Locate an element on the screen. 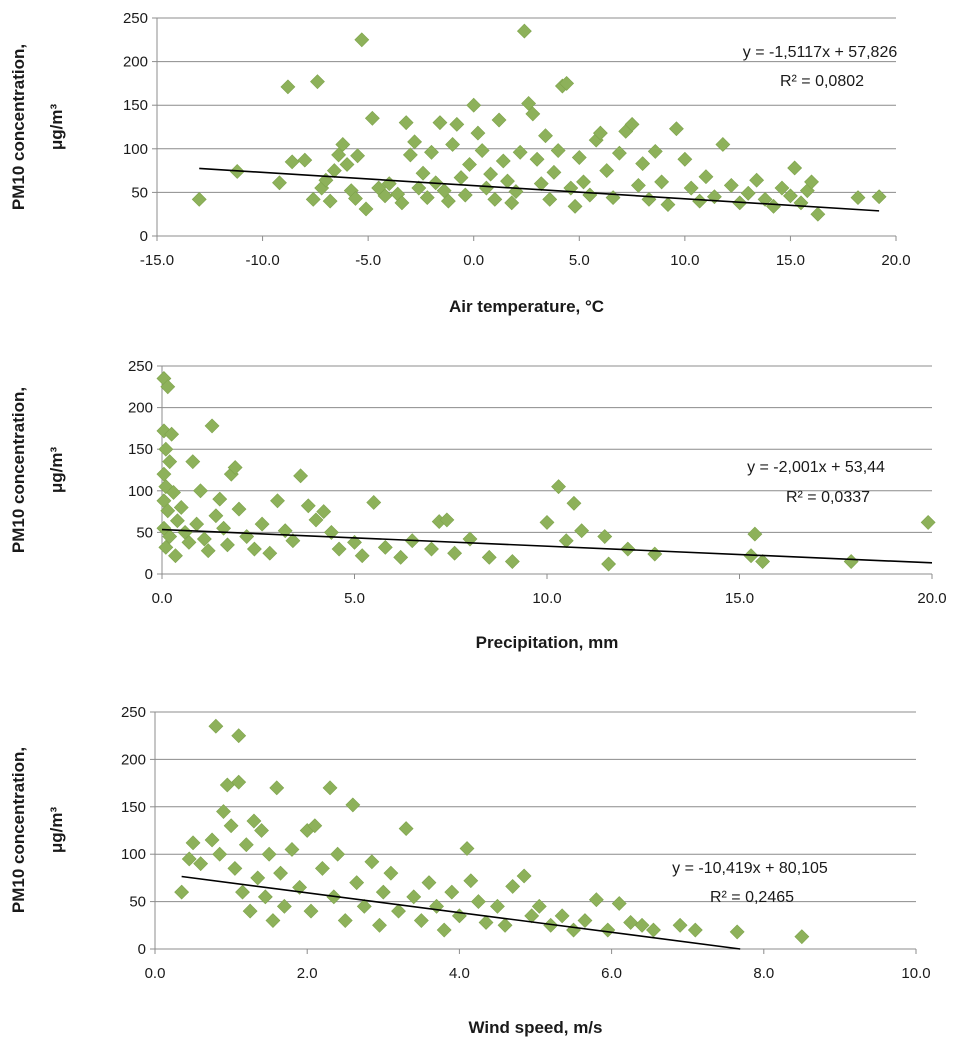 Image resolution: width=956 pixels, height=1045 pixels. r-squared-label: R² = 0,2465 is located at coordinates (752, 897).